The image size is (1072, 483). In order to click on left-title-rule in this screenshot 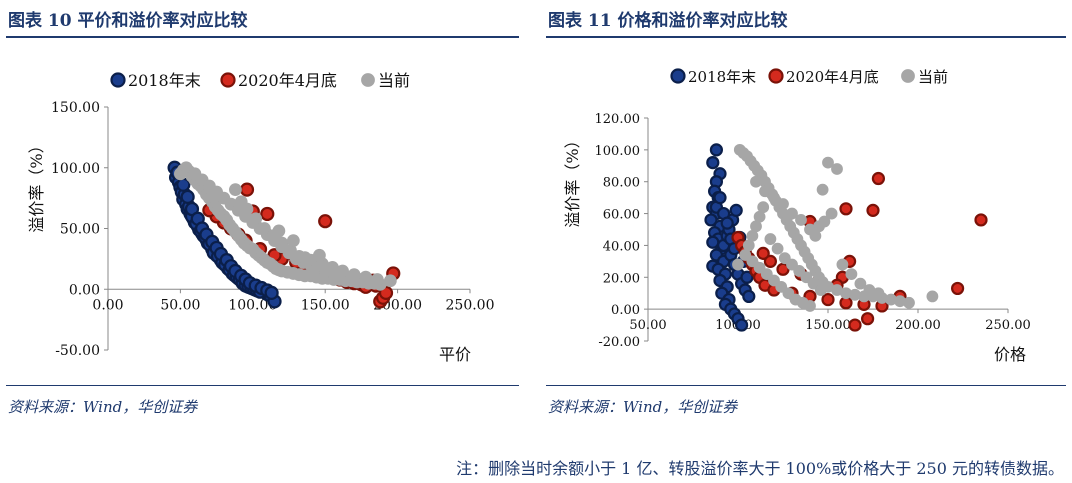, I will do `click(262, 37)`.